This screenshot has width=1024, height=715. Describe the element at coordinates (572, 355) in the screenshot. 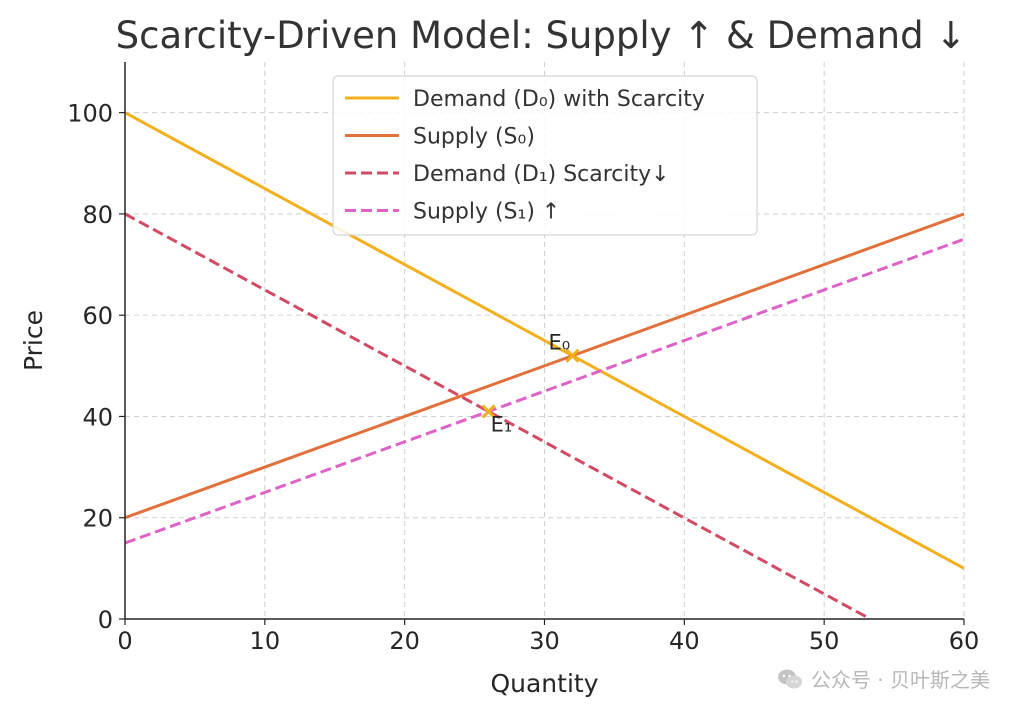

I see `equilibrium-marker-1-b` at that location.